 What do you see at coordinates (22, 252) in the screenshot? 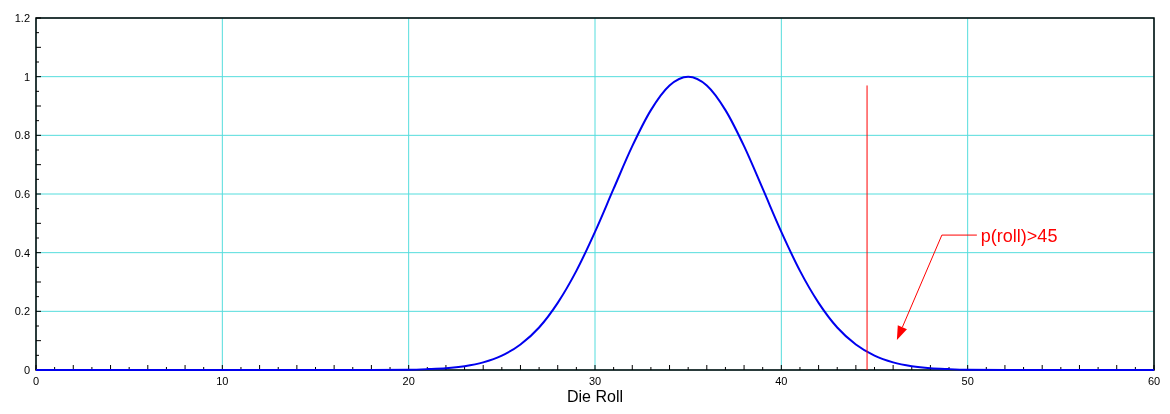
I see `y-tick-label: 0.4` at bounding box center [22, 252].